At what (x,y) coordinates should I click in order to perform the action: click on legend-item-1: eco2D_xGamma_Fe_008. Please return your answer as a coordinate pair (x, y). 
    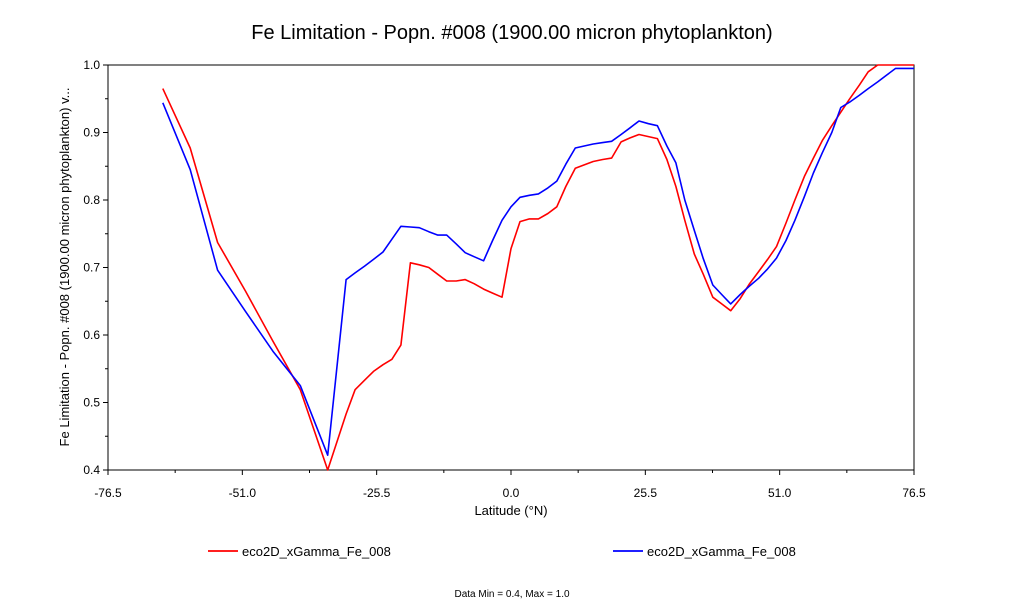
    Looking at the image, I should click on (299, 551).